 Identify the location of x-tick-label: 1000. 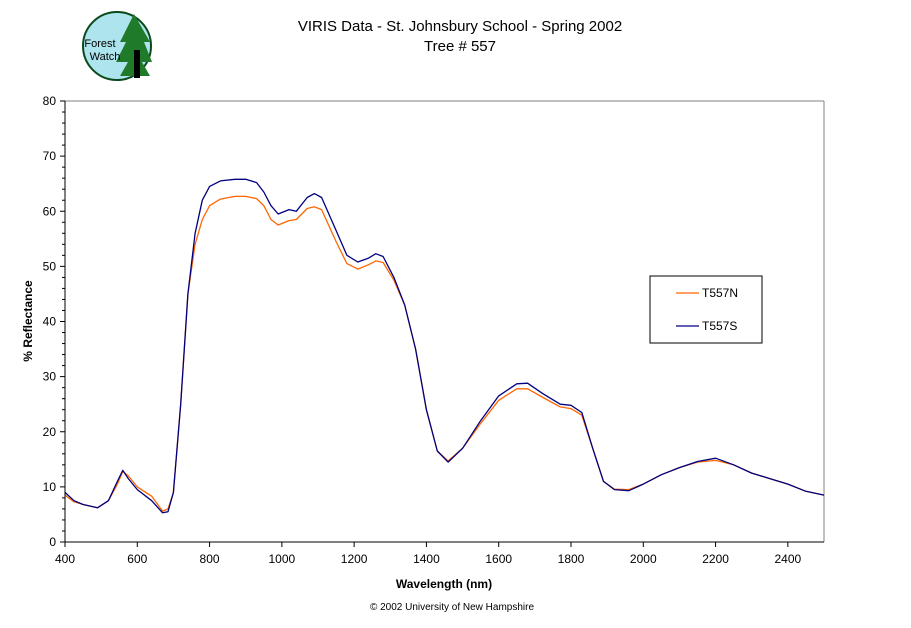
(282, 559).